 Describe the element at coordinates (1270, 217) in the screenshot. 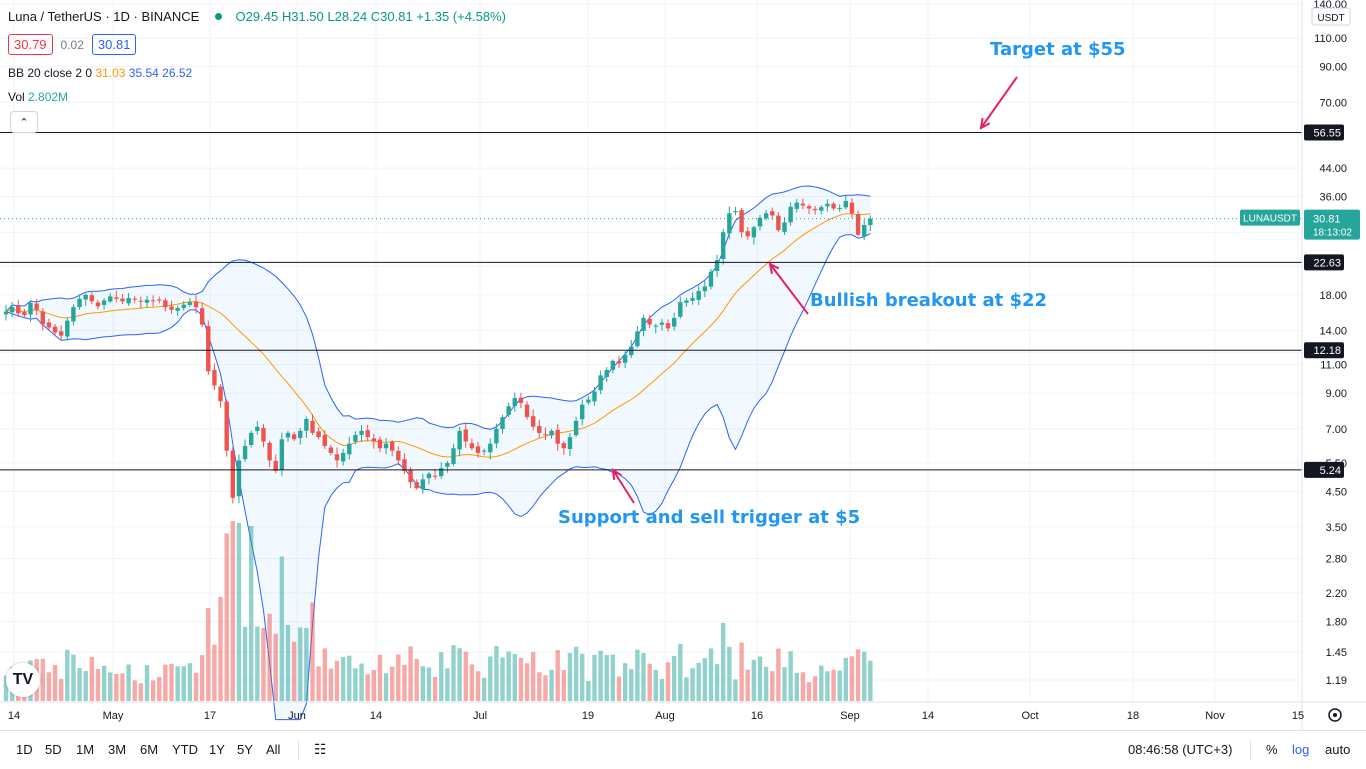

I see `symbol-tag` at that location.